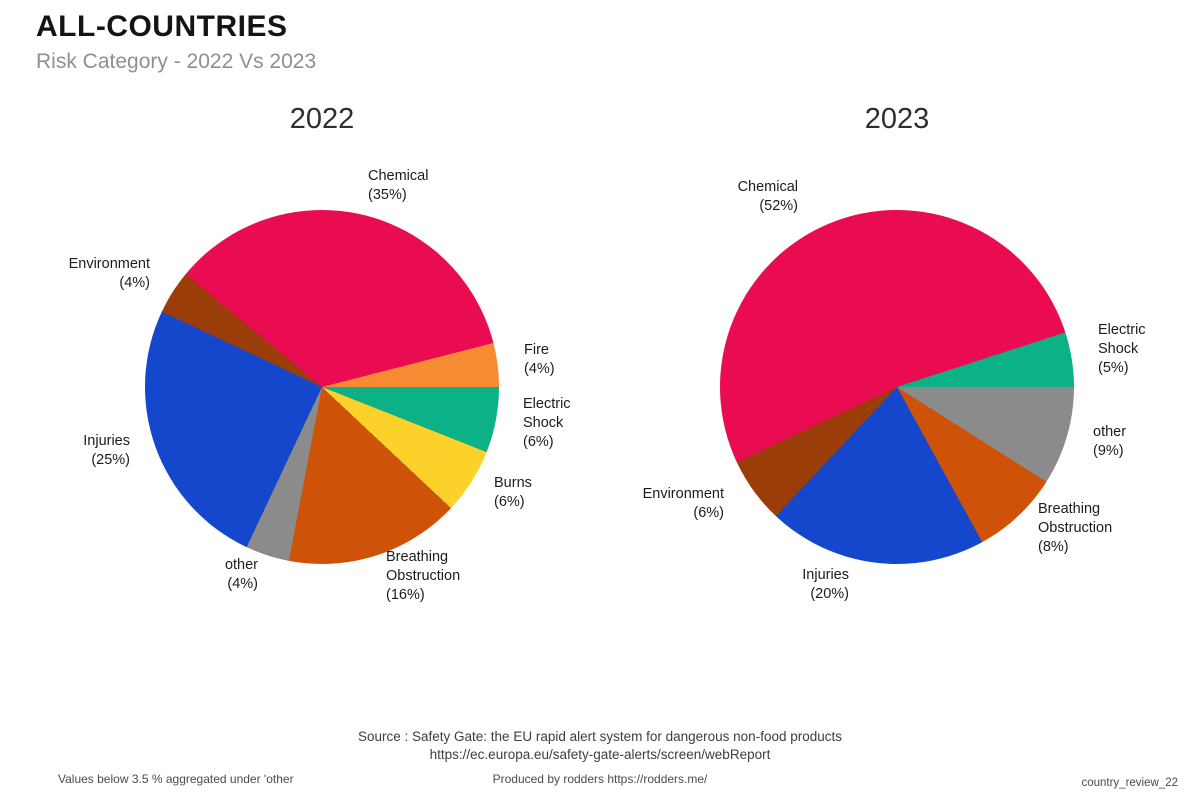  I want to click on page-subtitle: Risk Category - 2022 Vs 2023, so click(176, 61).